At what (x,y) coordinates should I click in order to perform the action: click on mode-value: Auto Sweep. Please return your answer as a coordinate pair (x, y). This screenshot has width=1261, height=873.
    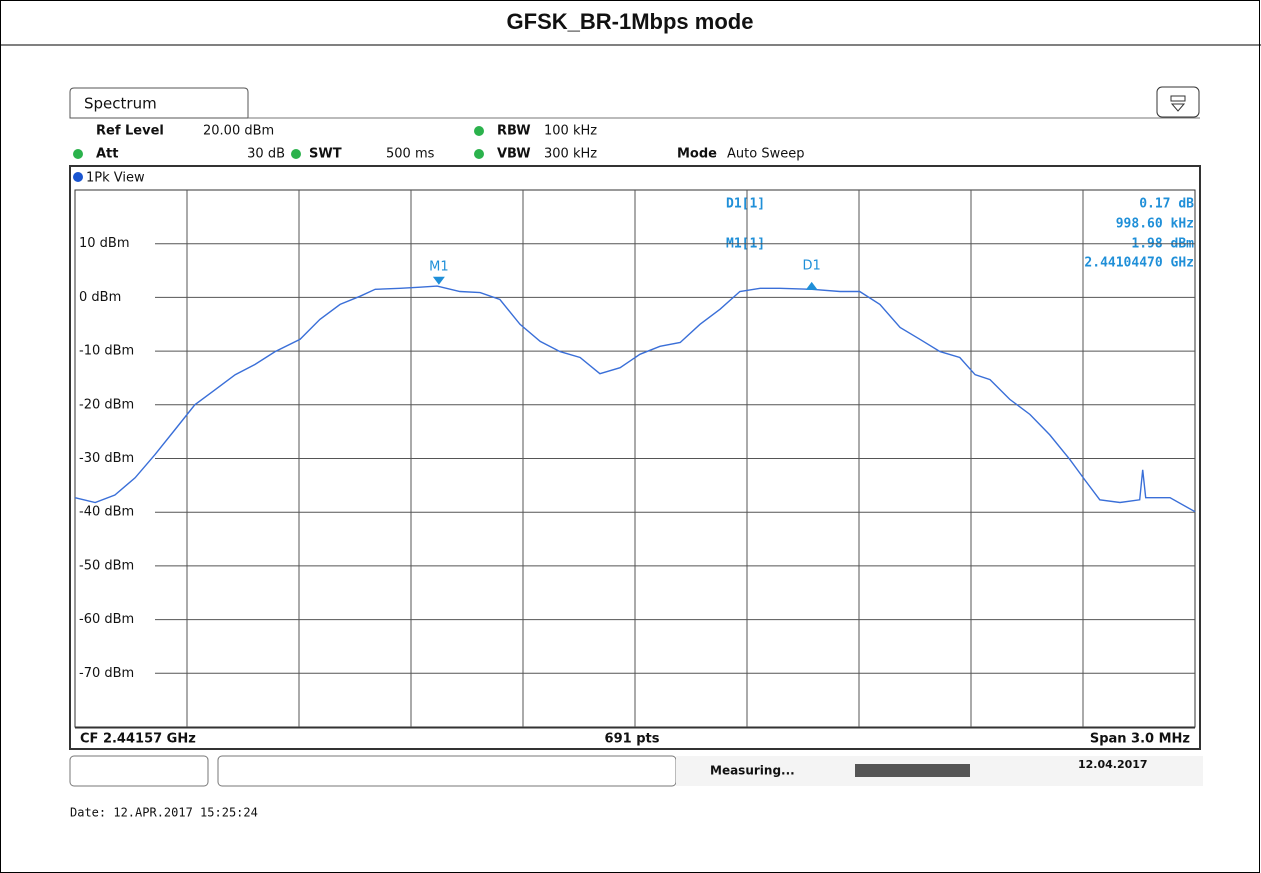
    Looking at the image, I should click on (765, 154).